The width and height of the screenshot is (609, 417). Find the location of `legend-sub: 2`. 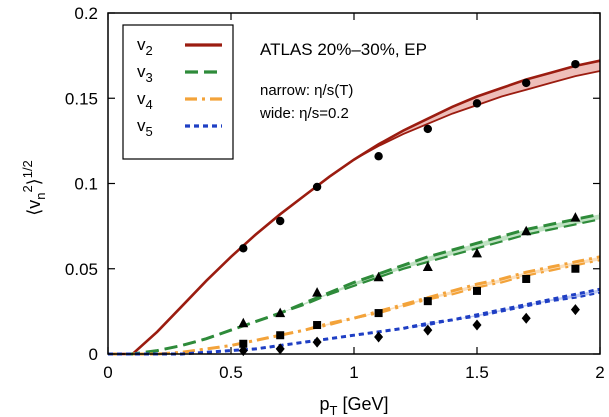

legend-sub: 2 is located at coordinates (149, 50).